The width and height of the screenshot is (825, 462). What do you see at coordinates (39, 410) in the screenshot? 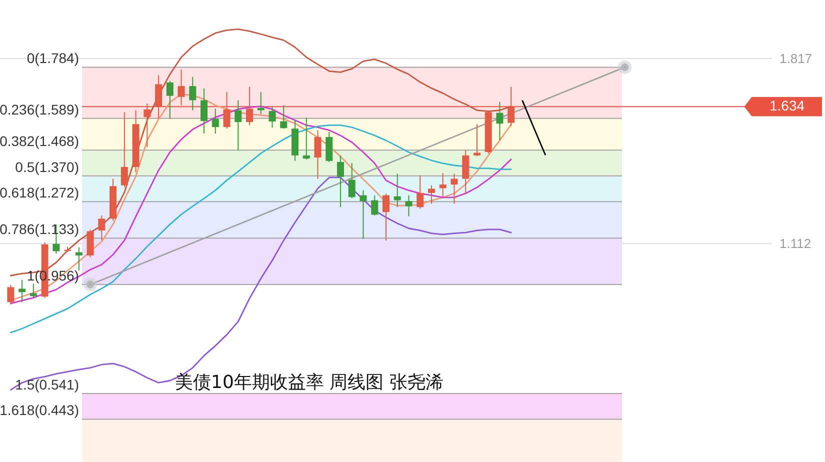
I see `ref-line-label: 1.618(0.443)` at bounding box center [39, 410].